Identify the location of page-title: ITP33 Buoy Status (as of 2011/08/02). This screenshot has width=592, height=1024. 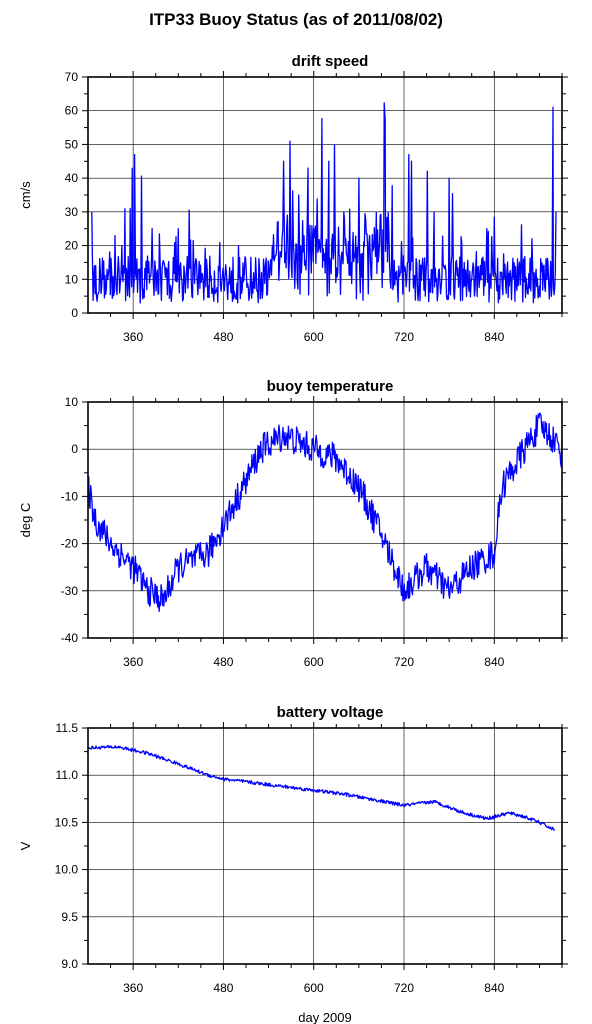
(296, 19).